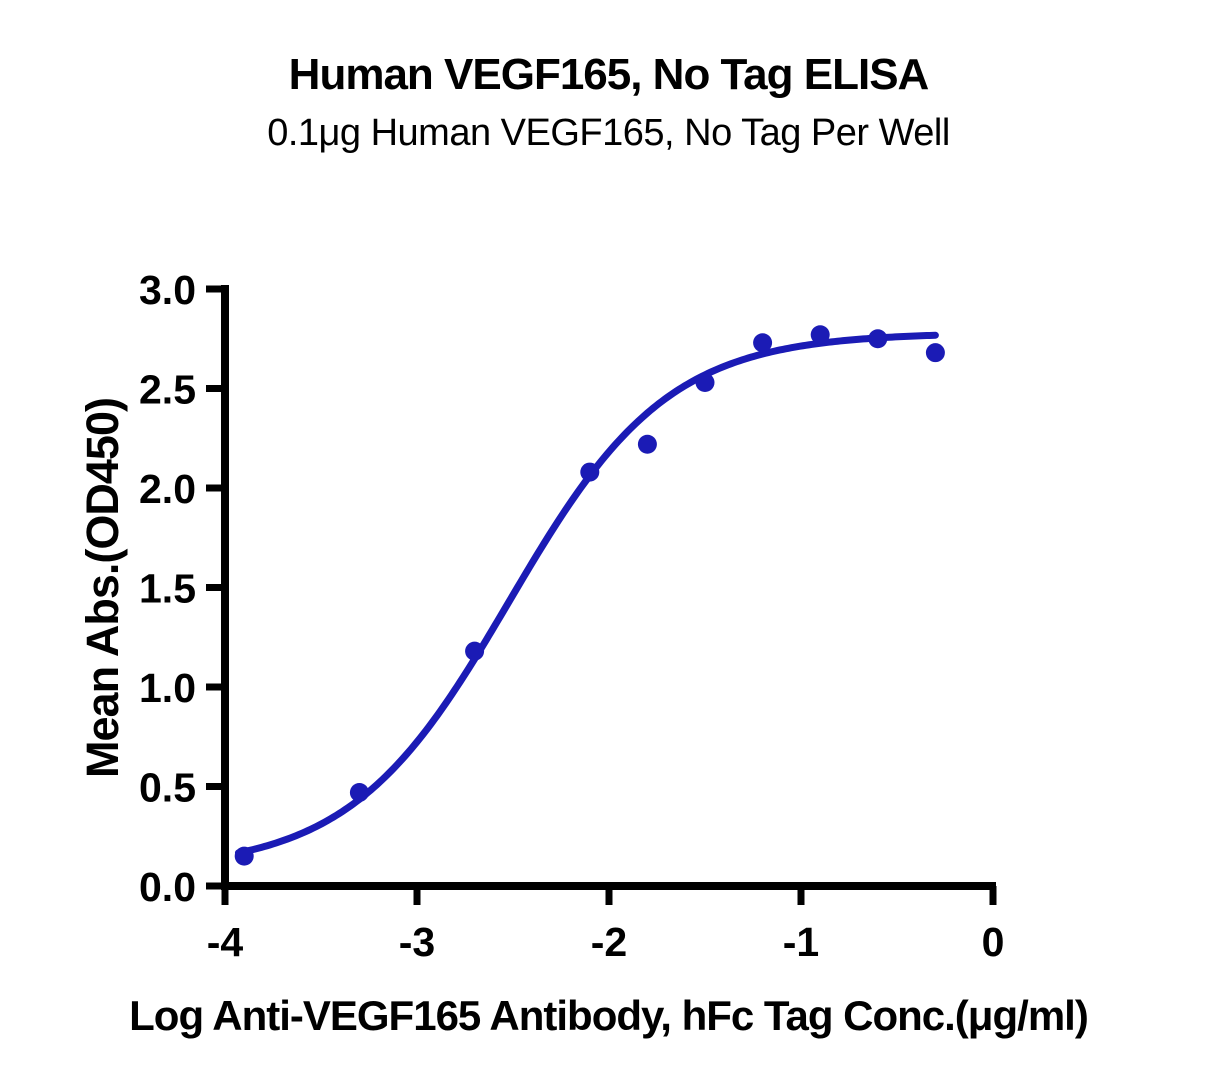  I want to click on chart-title: Human VEGF165, No Tag ELISA, so click(609, 74).